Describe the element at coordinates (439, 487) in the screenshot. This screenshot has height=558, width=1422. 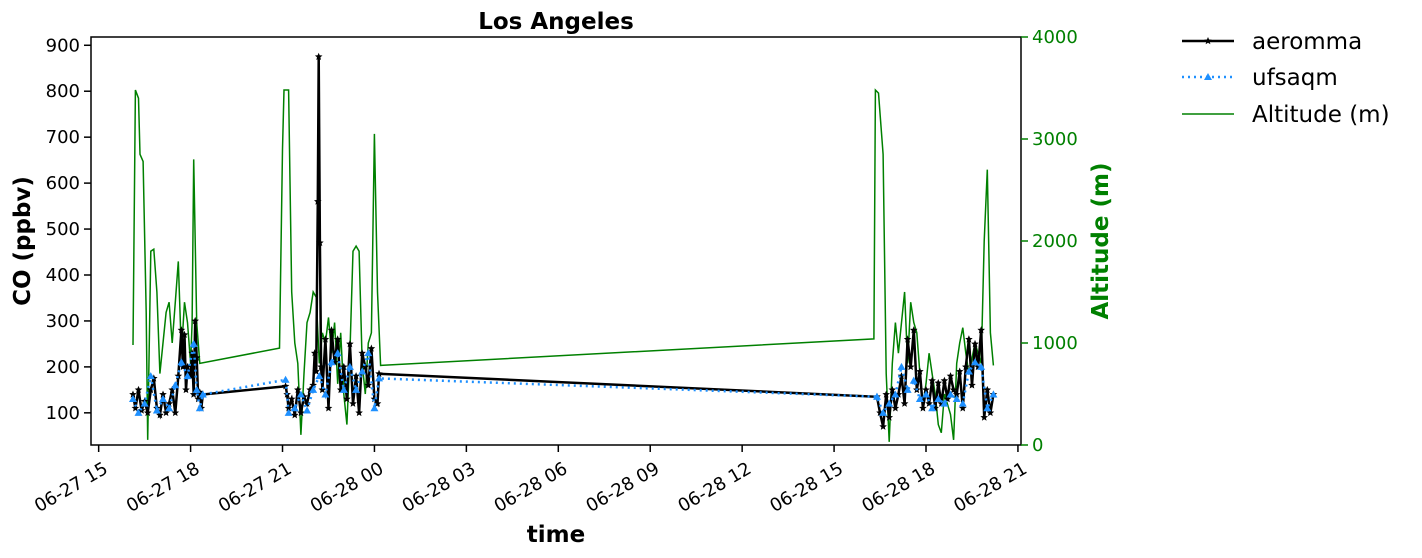
I see `x-tick-label: 06-28 03` at that location.